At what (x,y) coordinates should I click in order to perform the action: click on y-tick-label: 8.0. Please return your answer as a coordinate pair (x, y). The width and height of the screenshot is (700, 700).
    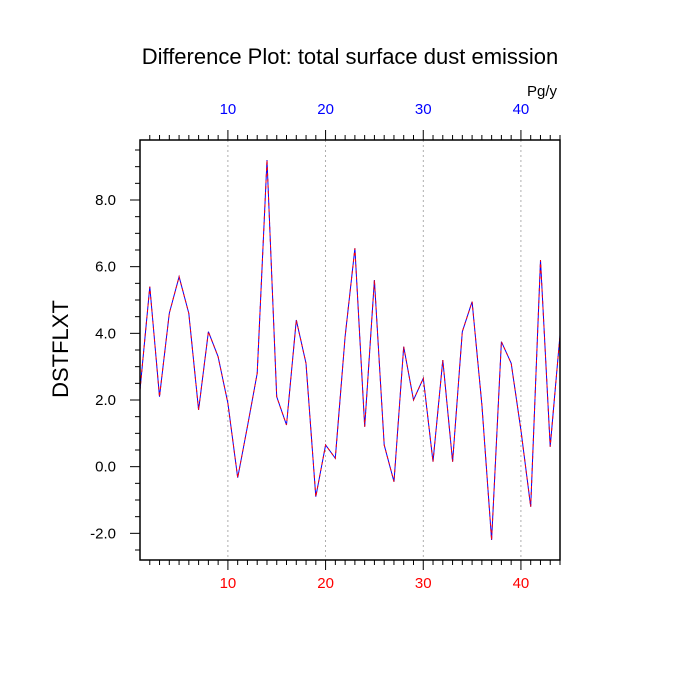
    Looking at the image, I should click on (105, 200).